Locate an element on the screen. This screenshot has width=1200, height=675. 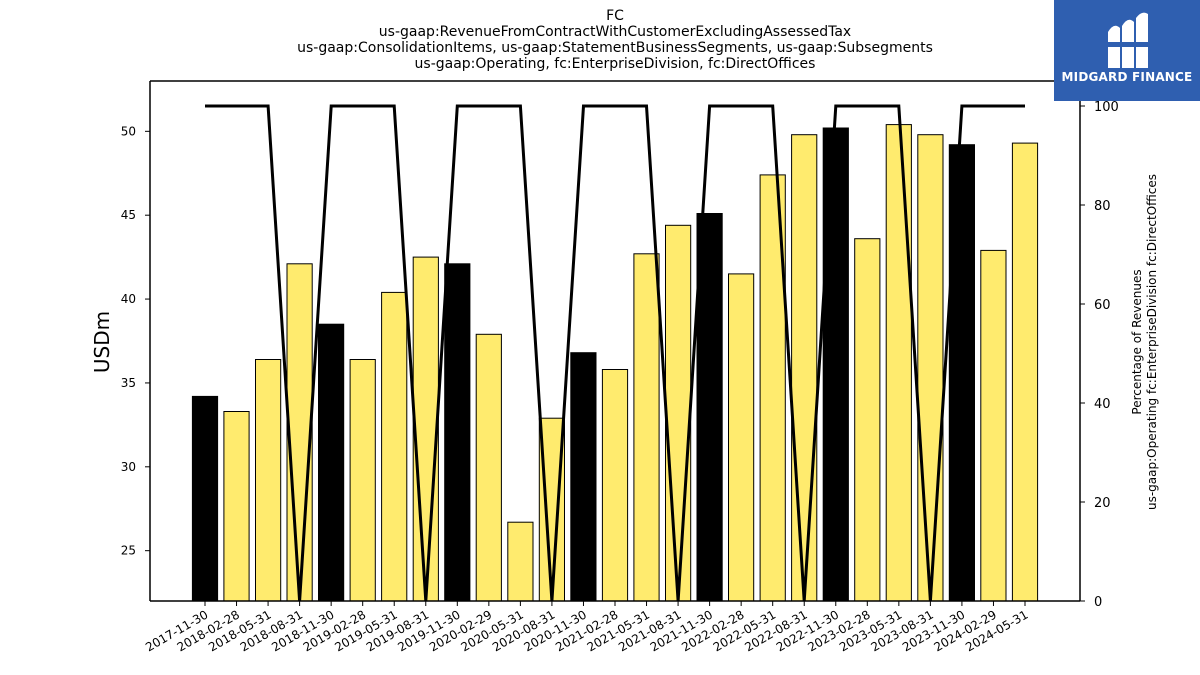
y2-tick-label: 20 is located at coordinates (1102, 503).